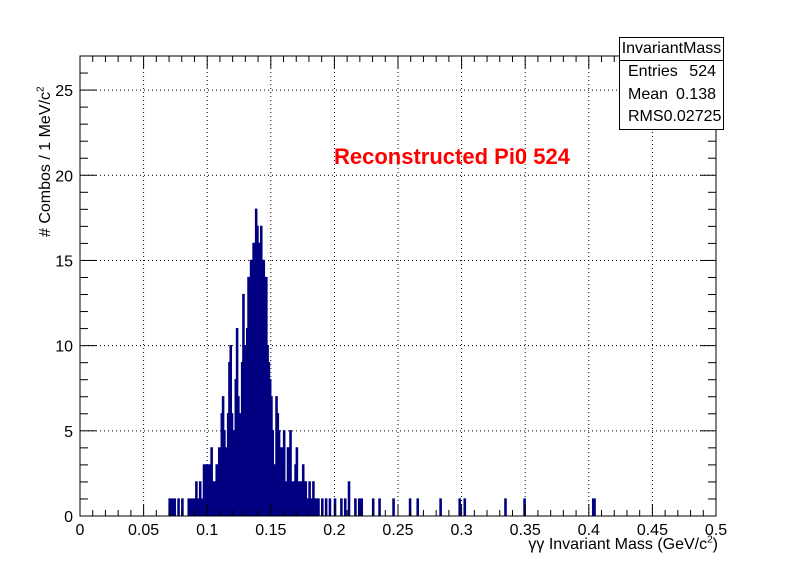 Image resolution: width=796 pixels, height=572 pixels. I want to click on x-tick-label: 0.4, so click(589, 530).